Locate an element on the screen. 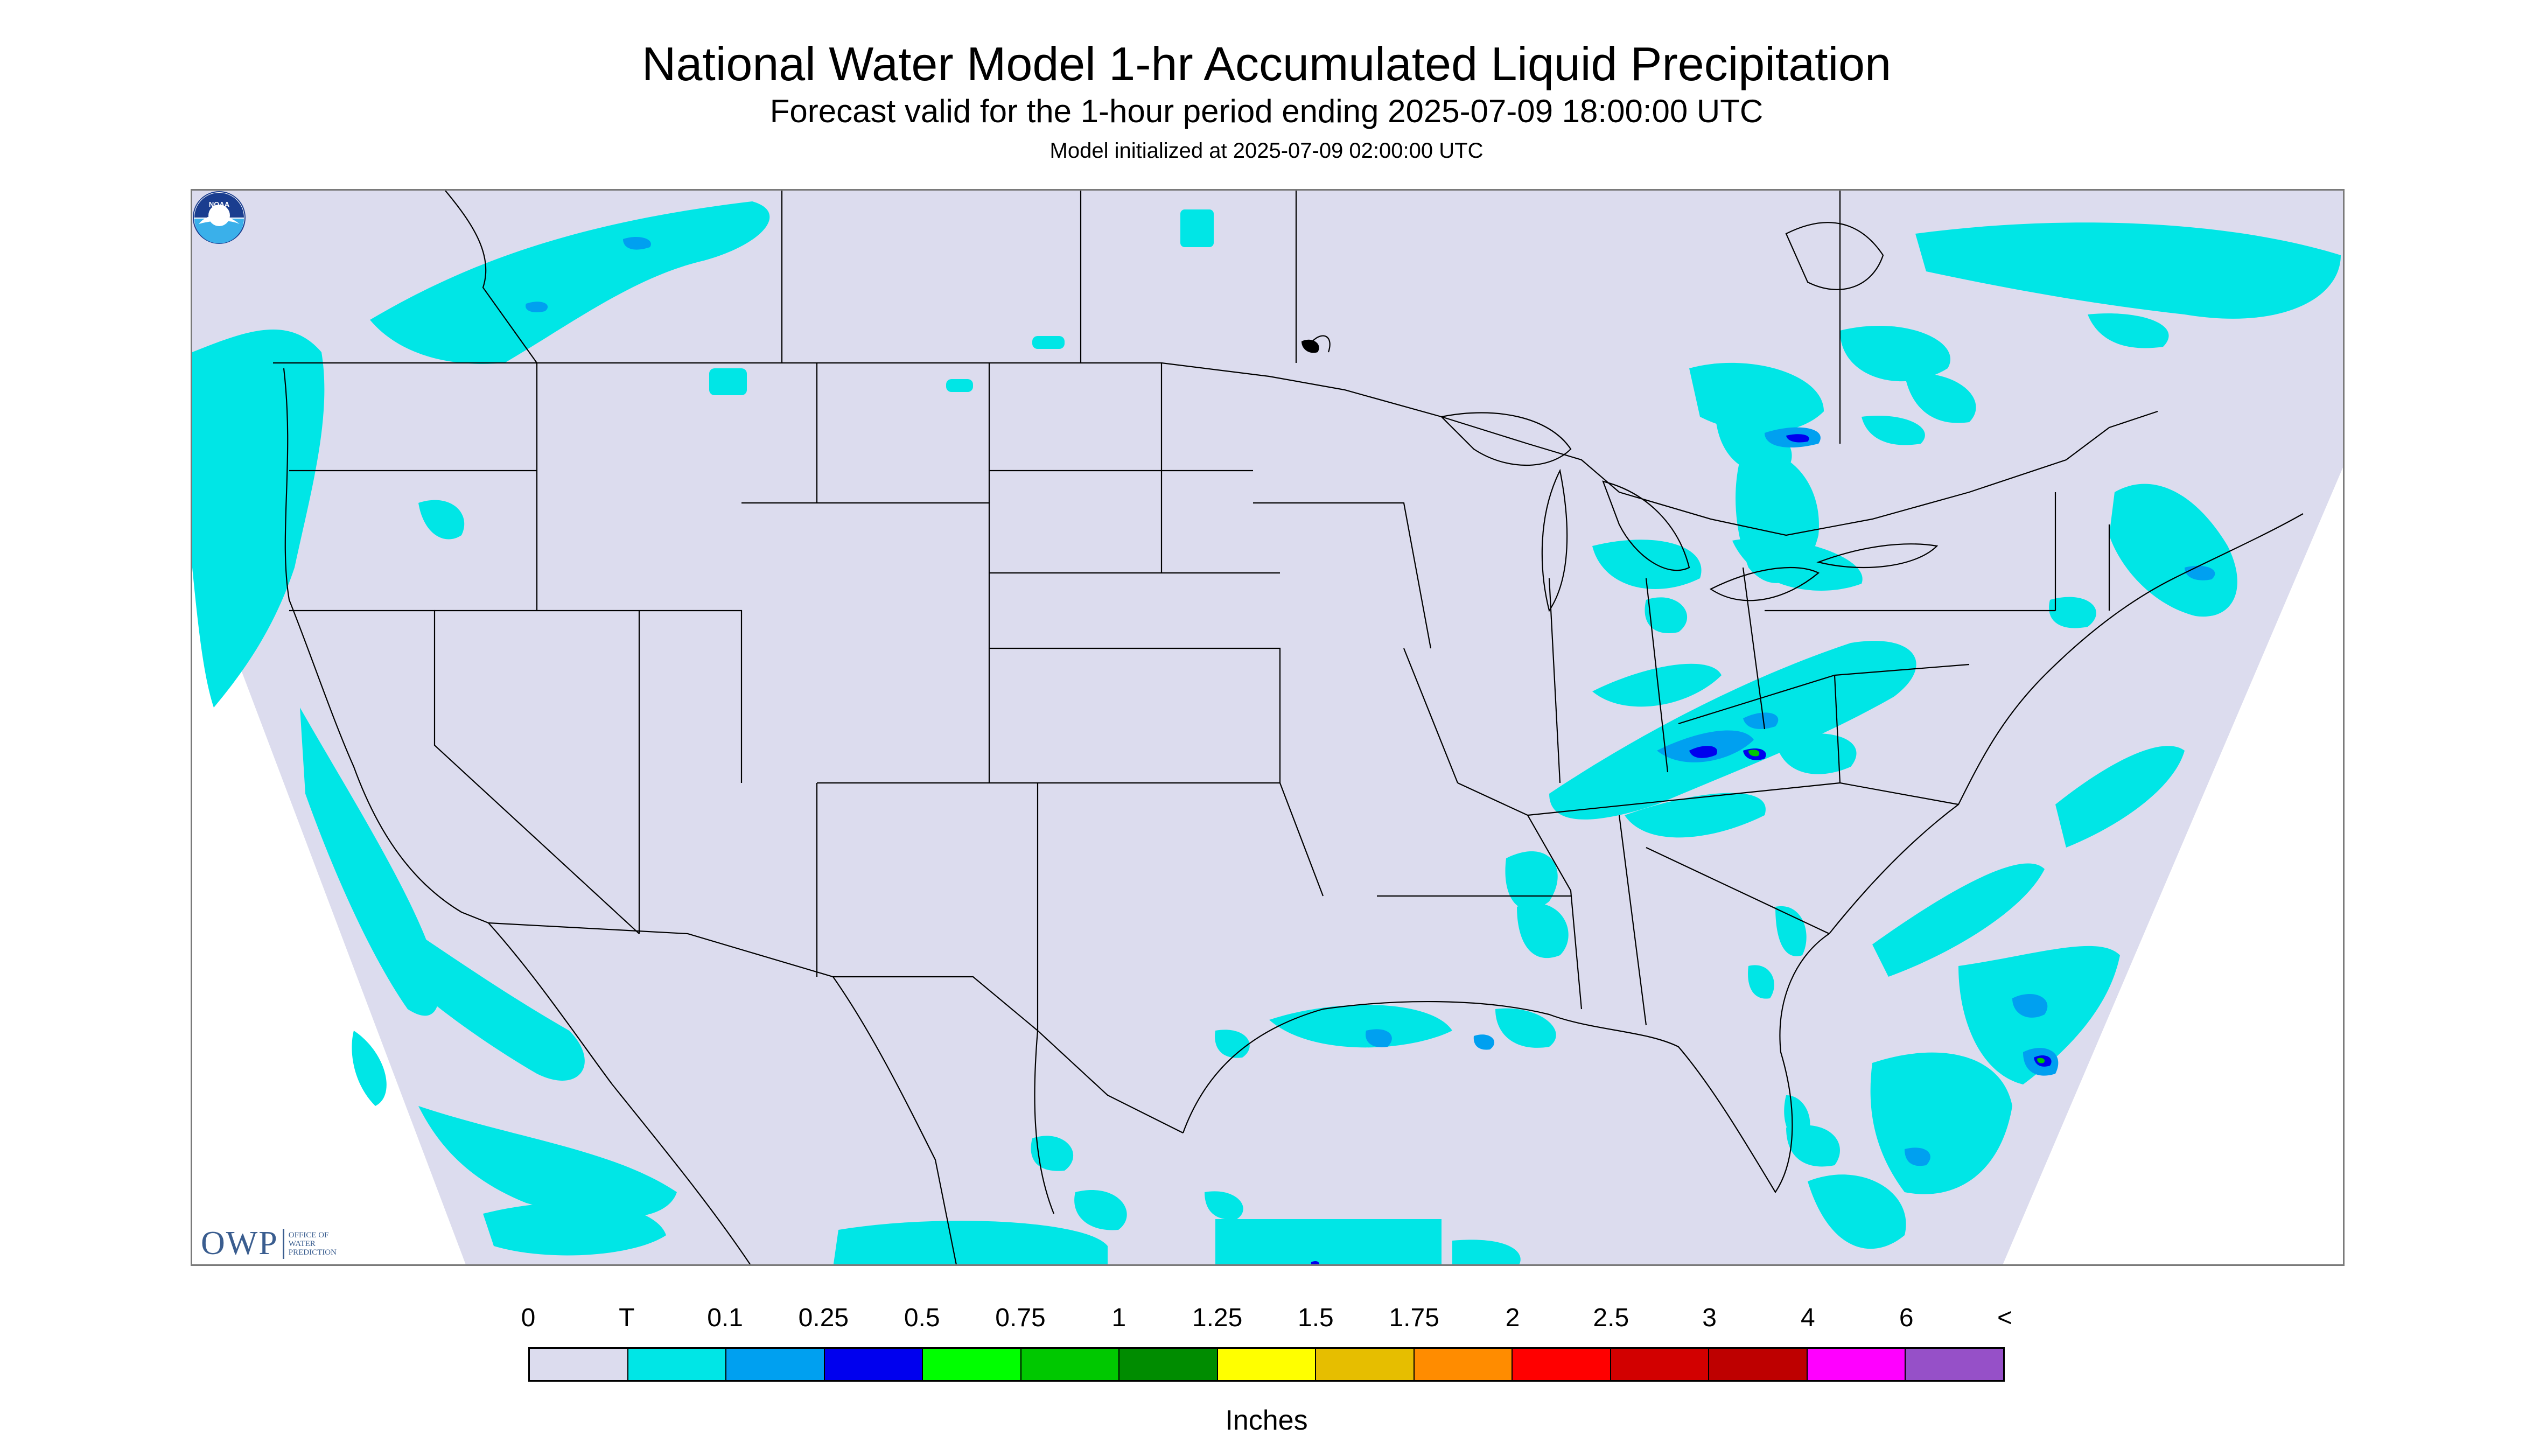  legend-label: 1.5 is located at coordinates (1316, 1318).